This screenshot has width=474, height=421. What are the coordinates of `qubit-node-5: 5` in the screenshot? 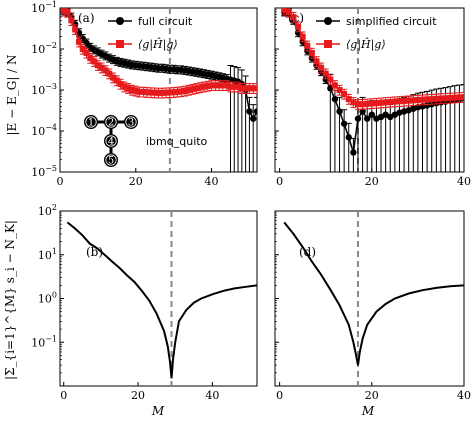 It's located at (111, 160).